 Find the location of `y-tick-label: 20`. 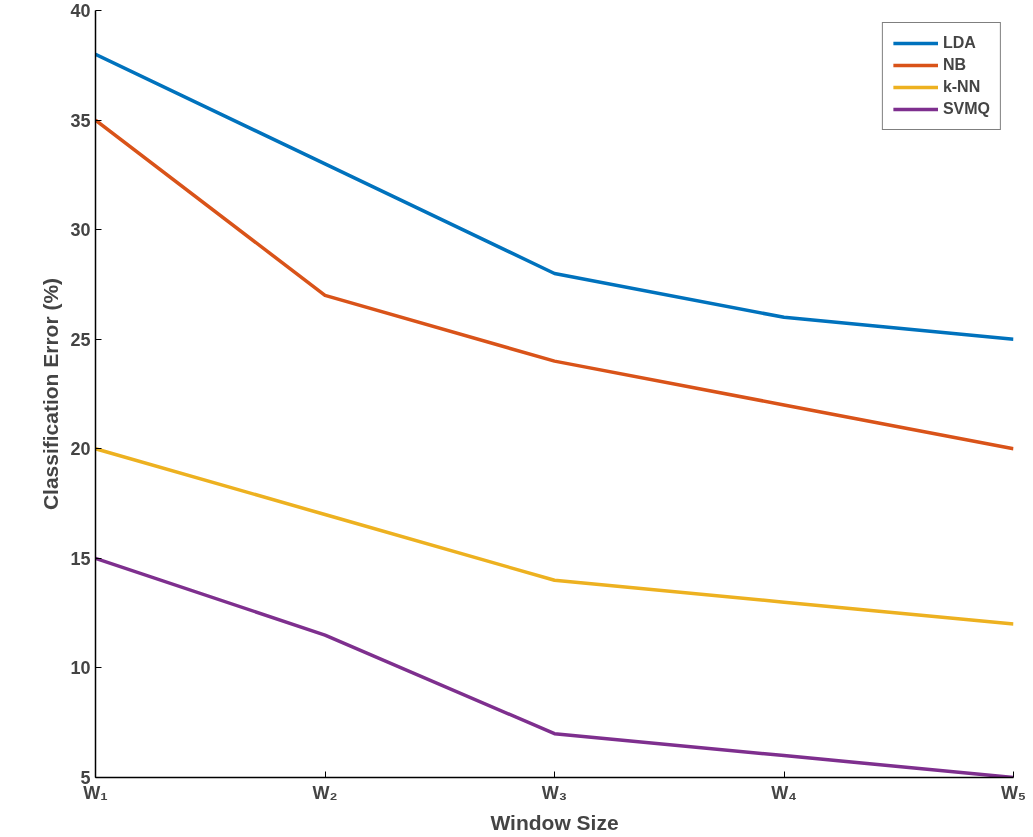

y-tick-label: 20 is located at coordinates (80, 449).